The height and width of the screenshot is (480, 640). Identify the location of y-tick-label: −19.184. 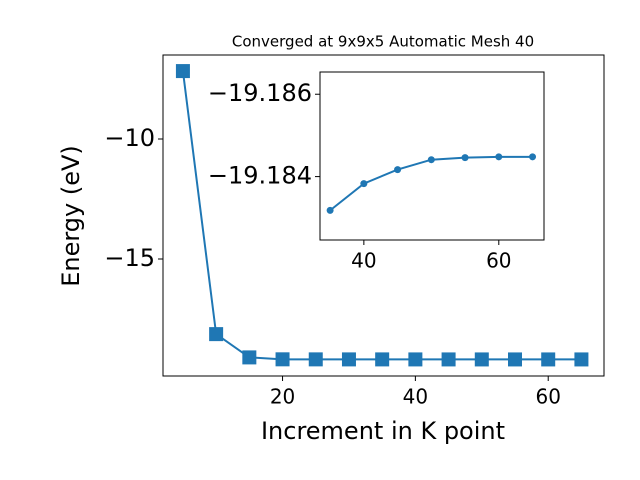
(260, 176).